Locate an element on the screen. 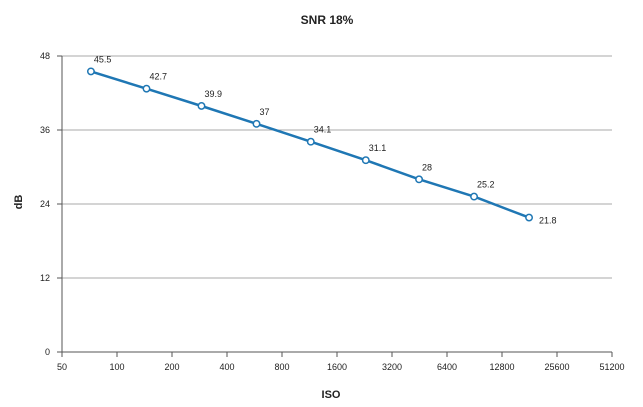  x-tick-label: 1600 is located at coordinates (337, 367).